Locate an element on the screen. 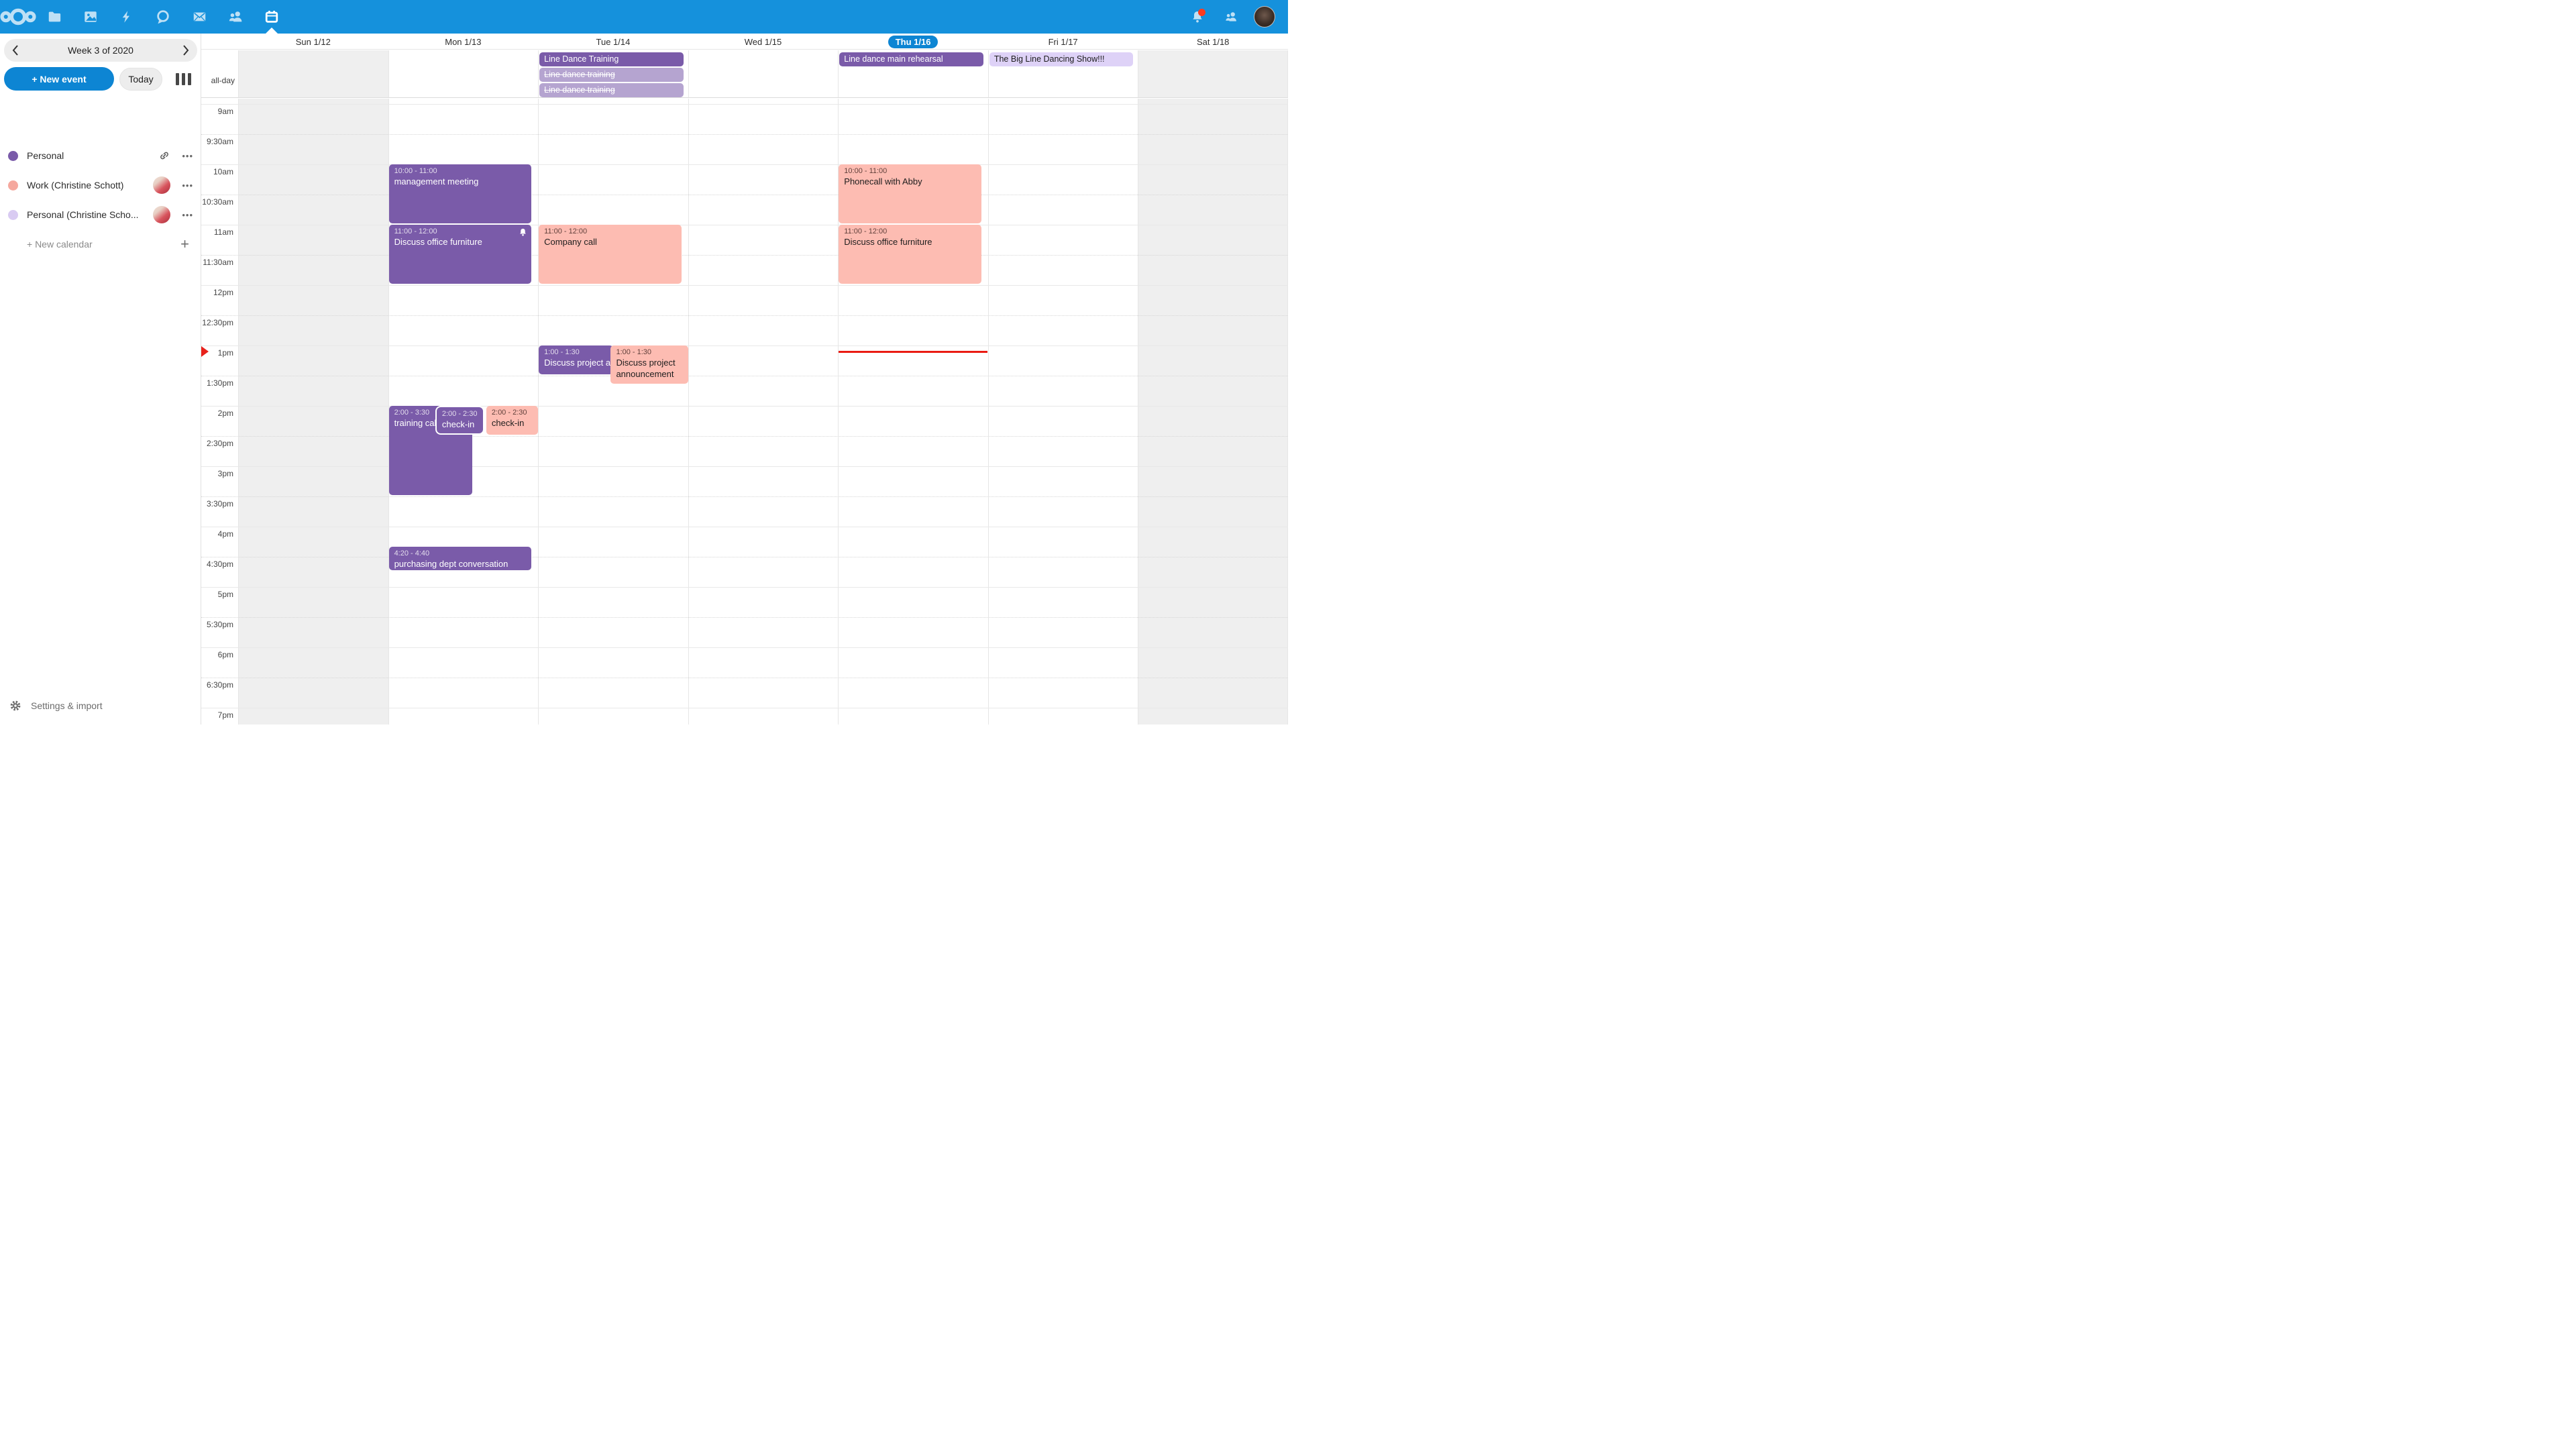 This screenshot has height=1449, width=2576. nextcloud-logo-icon is located at coordinates (18, 17).